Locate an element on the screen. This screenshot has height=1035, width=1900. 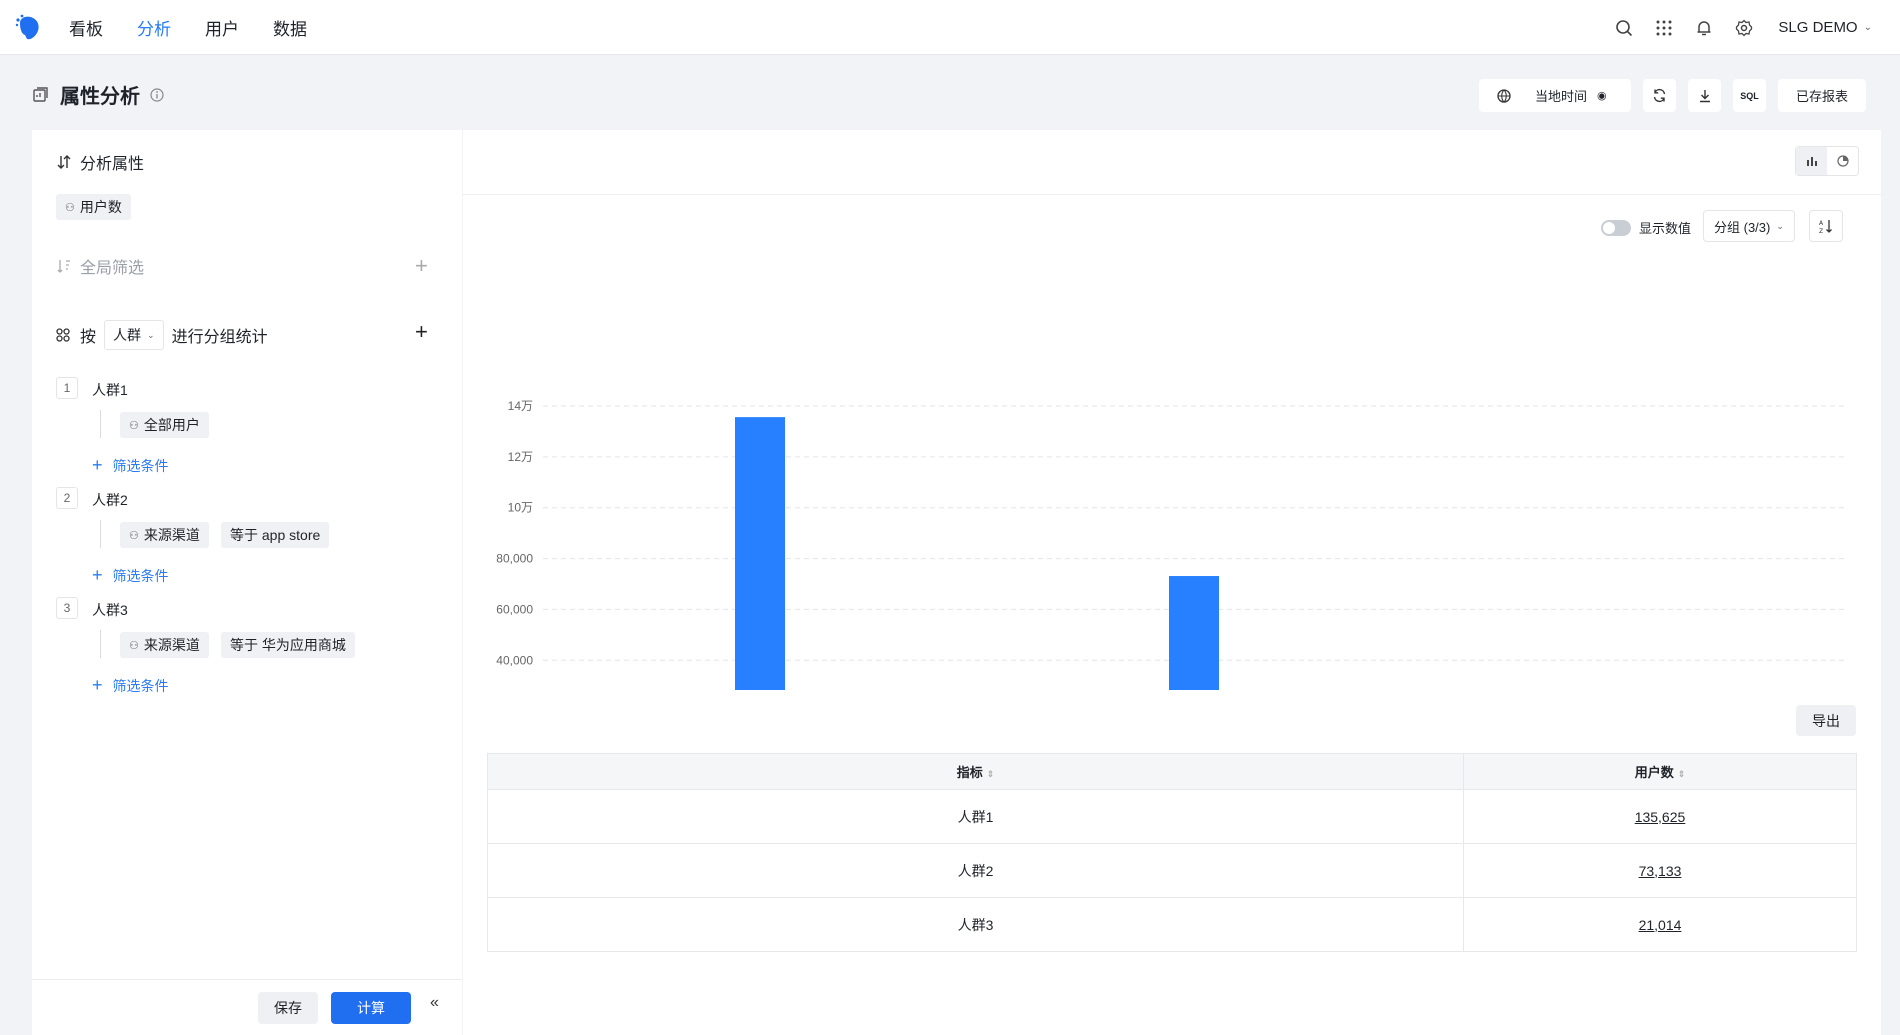
group-1-add-condition: + 筛选条件 is located at coordinates (130, 465).